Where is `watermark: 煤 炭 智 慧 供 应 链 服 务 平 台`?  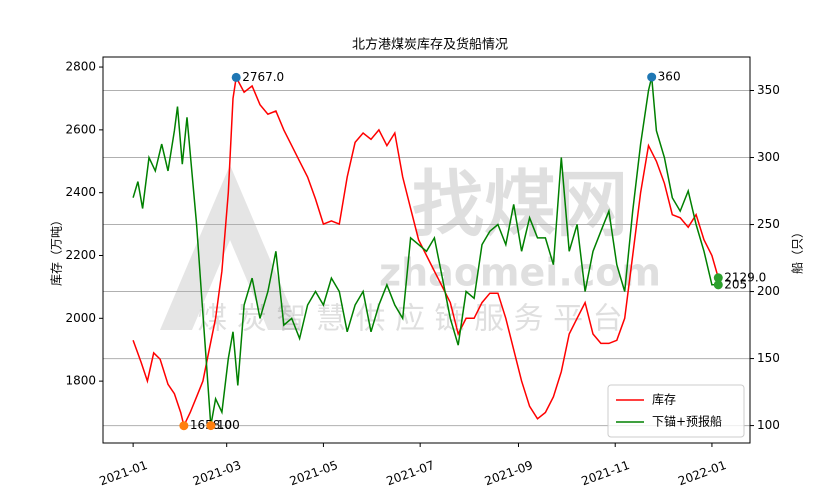 watermark: 煤 炭 智 慧 供 应 链 服 务 平 台 is located at coordinates (409, 319).